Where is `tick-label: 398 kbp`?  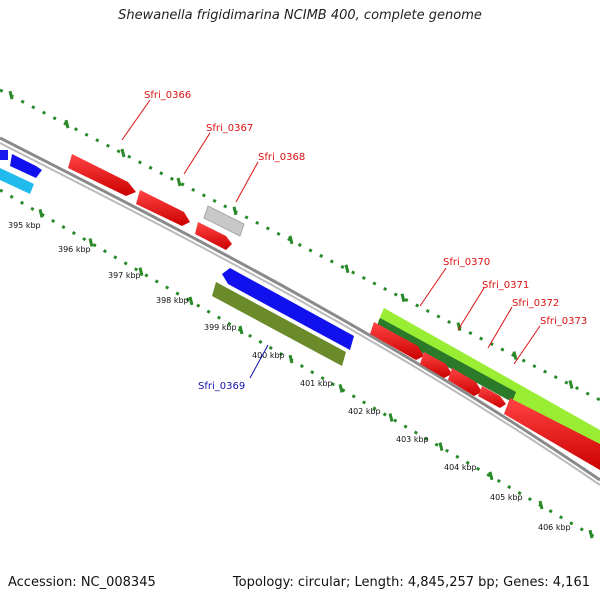 tick-label: 398 kbp is located at coordinates (172, 300).